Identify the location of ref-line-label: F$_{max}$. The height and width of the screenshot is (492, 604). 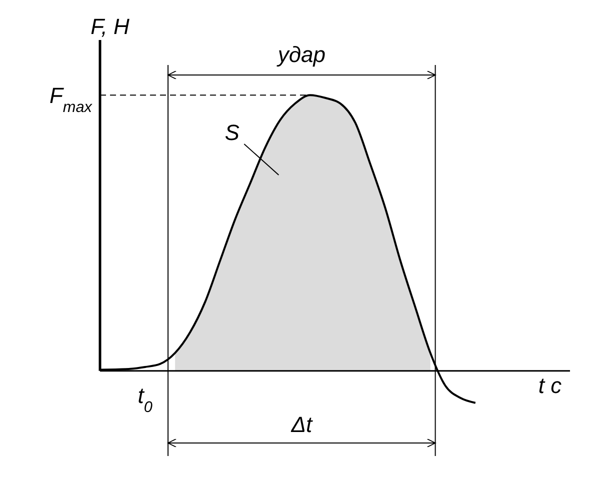
(71, 99).